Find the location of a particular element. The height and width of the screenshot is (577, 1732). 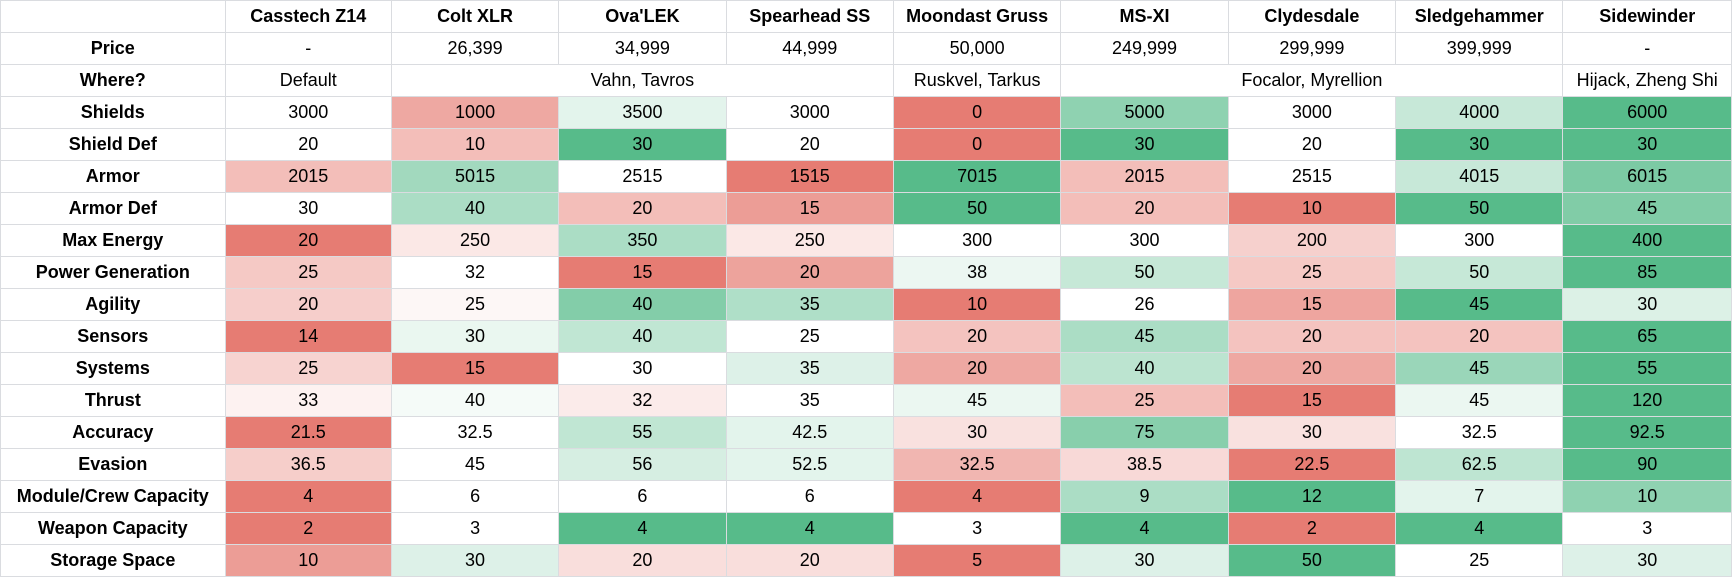

stat-cell-max-energy-sidewinder: 400 is located at coordinates (1647, 240).